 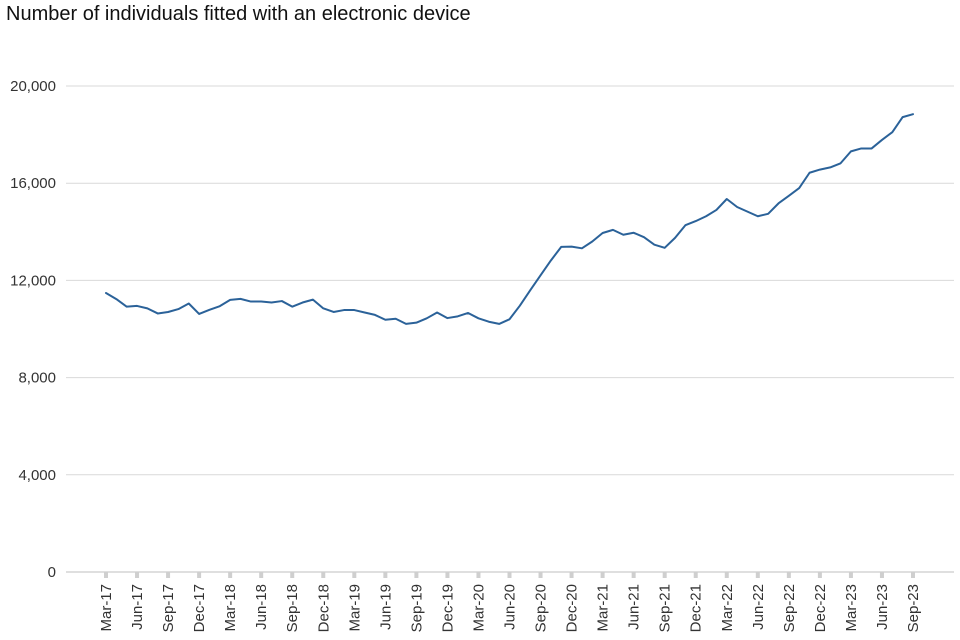 I want to click on x-tick-label: Sep-22, so click(x=789, y=608).